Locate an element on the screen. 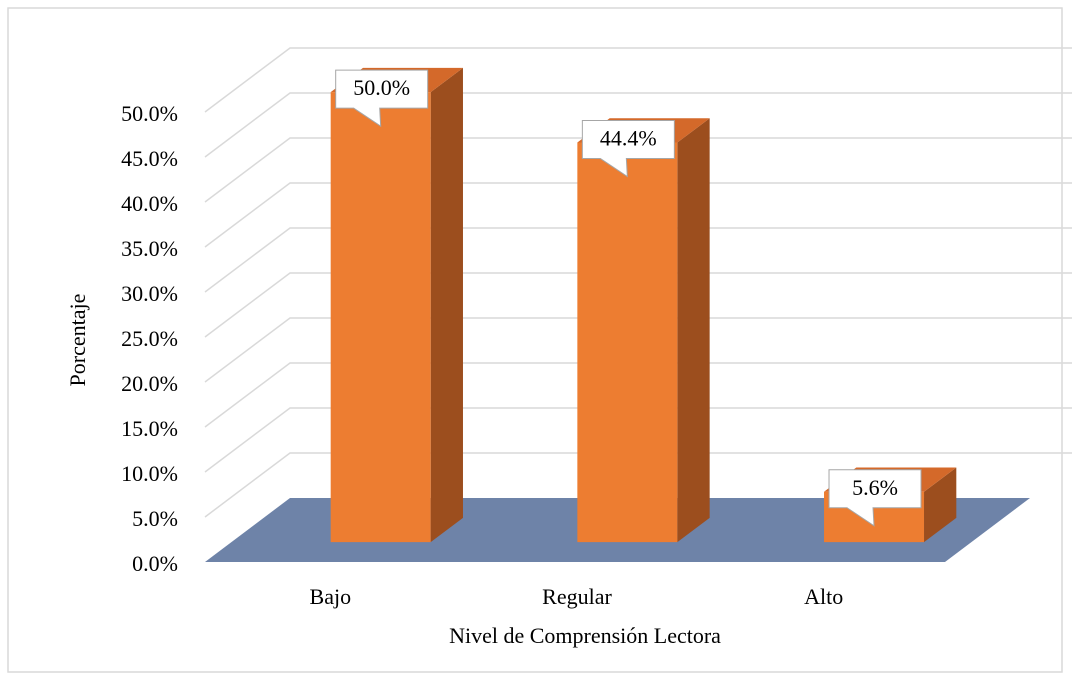 The image size is (1072, 681). y-tick-label: 10.0% is located at coordinates (149, 473).